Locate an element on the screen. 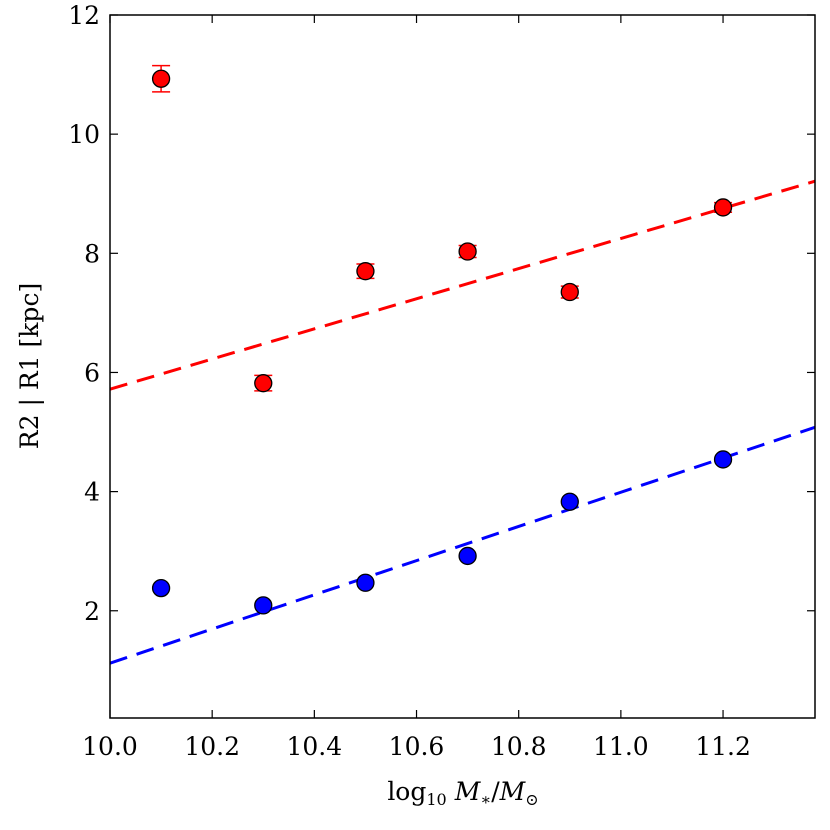 The height and width of the screenshot is (830, 830). y-axis-label: R2 | R1 [kpc] is located at coordinates (30, 366).